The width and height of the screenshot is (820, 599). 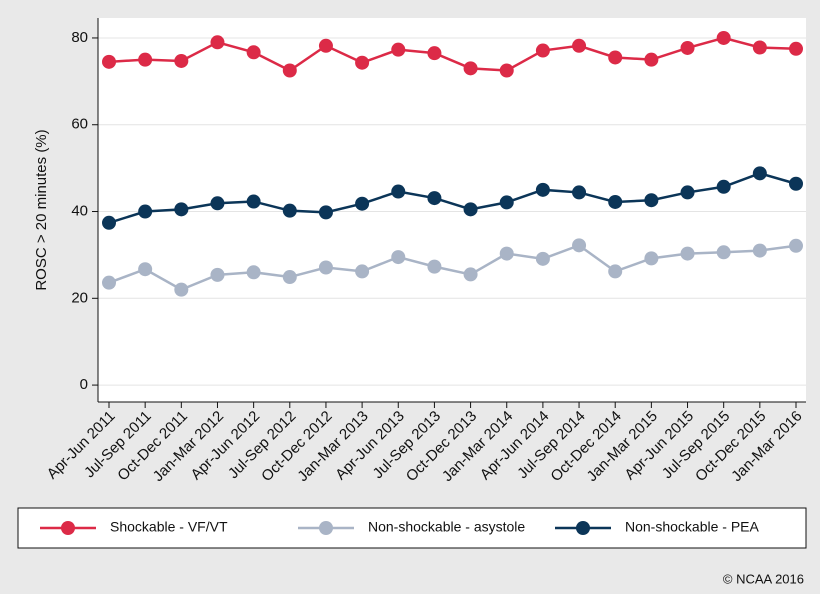 I want to click on legend-label: Shockable - VF/VT, so click(x=169, y=527).